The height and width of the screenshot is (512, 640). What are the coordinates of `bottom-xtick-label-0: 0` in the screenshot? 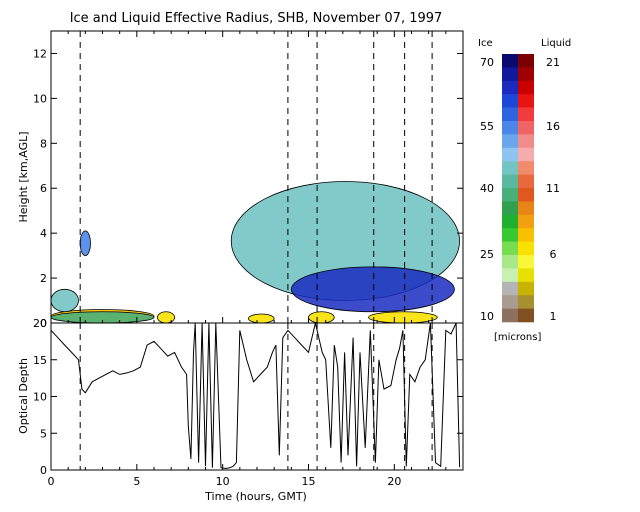 It's located at (51, 481).